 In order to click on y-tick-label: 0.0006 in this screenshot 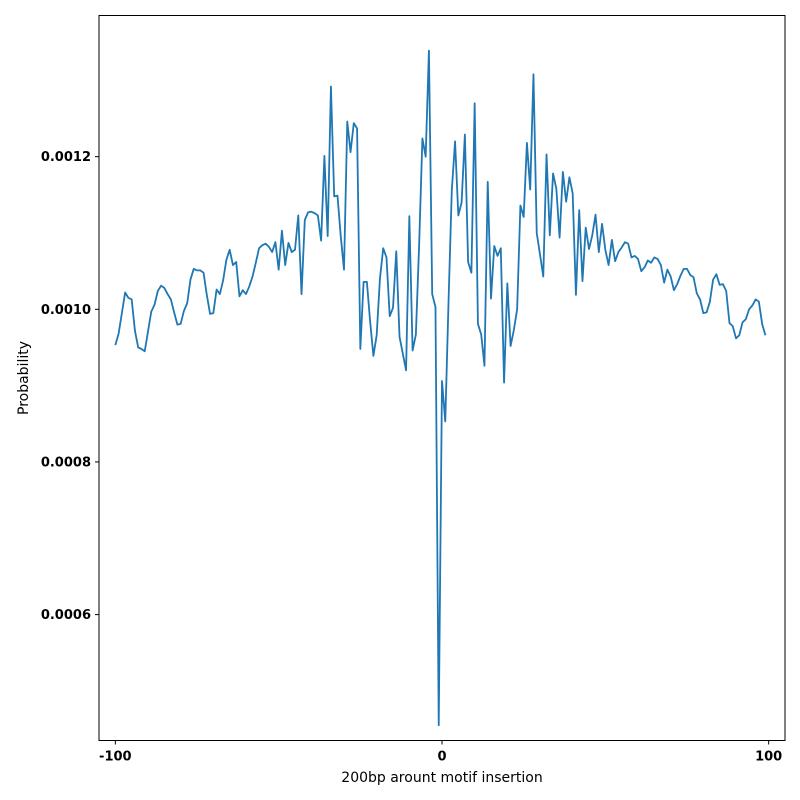, I will do `click(66, 615)`.